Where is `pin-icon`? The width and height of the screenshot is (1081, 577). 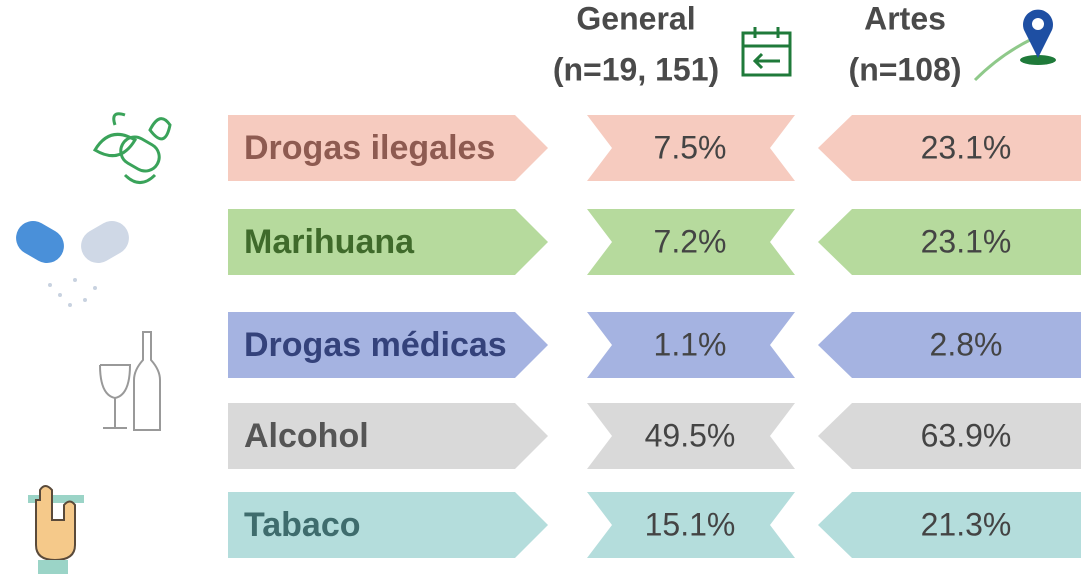
pin-icon is located at coordinates (1014, 45).